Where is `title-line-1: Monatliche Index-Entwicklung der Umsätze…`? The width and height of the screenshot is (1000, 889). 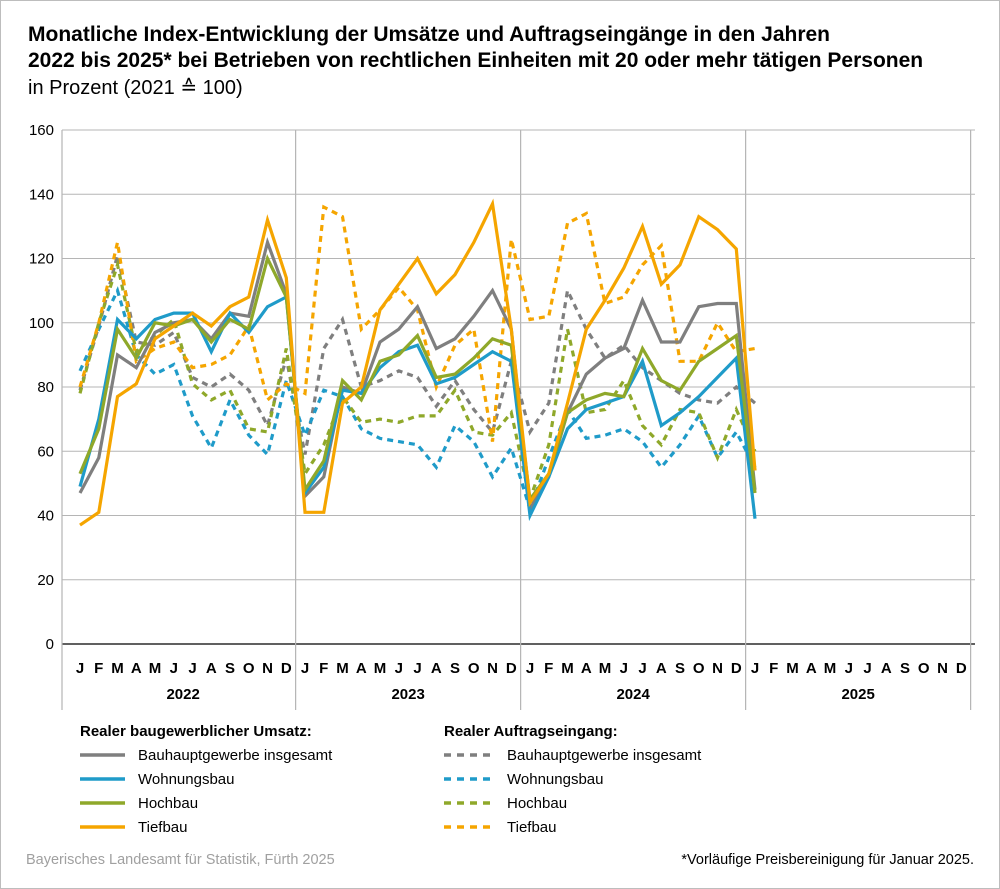 title-line-1: Monatliche Index-Entwicklung der Umsätze… is located at coordinates (429, 34).